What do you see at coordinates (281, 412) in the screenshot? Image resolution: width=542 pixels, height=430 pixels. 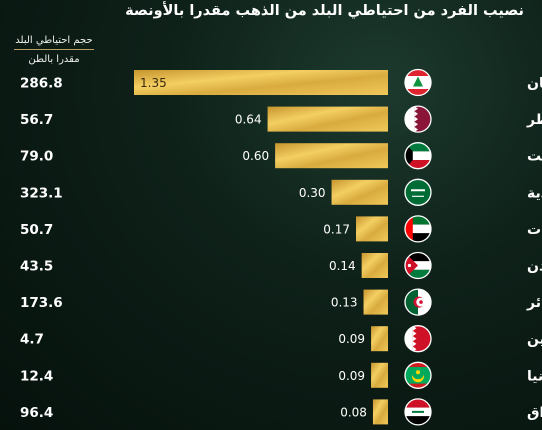 I see `chart-row: 0.08 96.4 العراق` at bounding box center [281, 412].